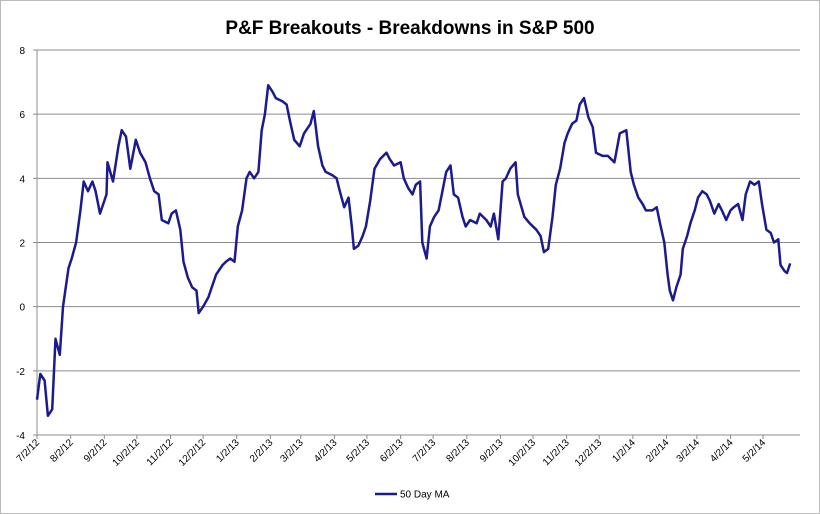 The height and width of the screenshot is (514, 820). What do you see at coordinates (20, 436) in the screenshot?
I see `y-tick-label: -4` at bounding box center [20, 436].